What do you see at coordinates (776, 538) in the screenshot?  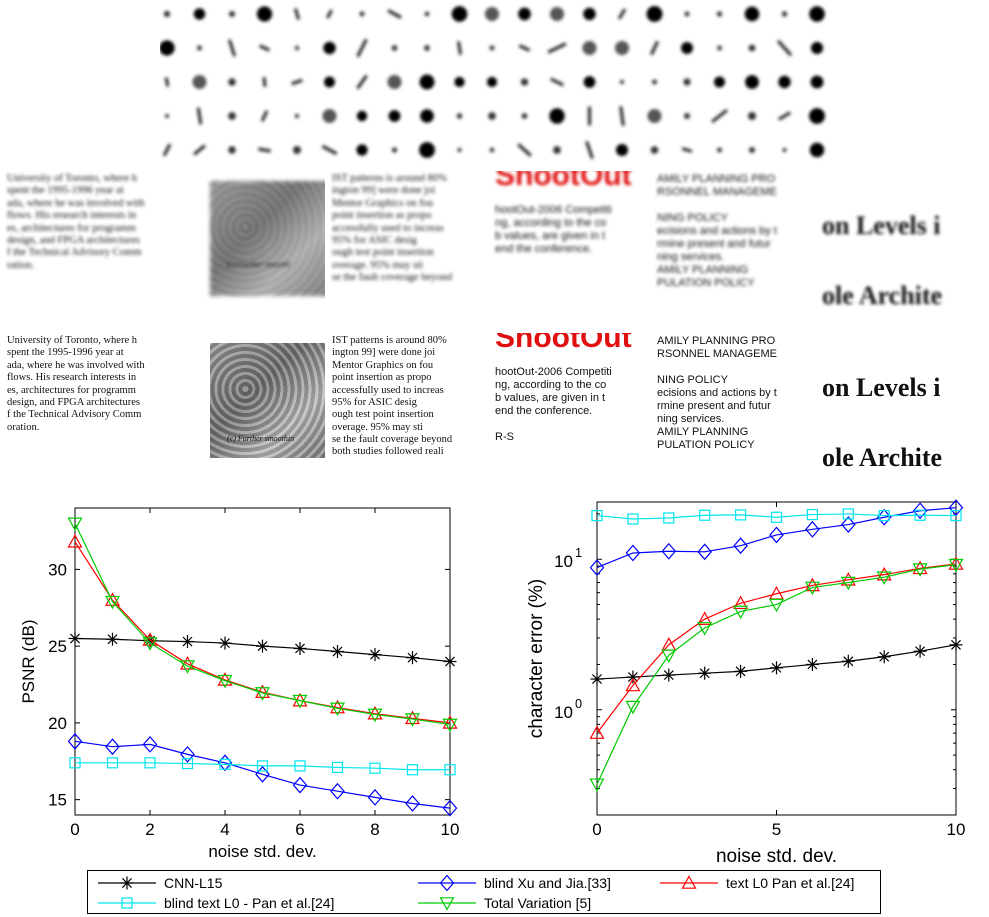 I see `series-diamond` at bounding box center [776, 538].